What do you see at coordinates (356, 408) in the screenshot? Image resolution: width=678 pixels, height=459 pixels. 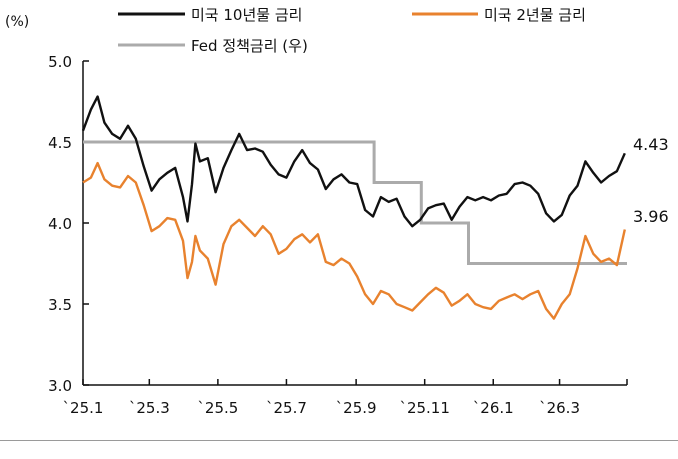 I see `x-tick-label: `25.9` at bounding box center [356, 408].